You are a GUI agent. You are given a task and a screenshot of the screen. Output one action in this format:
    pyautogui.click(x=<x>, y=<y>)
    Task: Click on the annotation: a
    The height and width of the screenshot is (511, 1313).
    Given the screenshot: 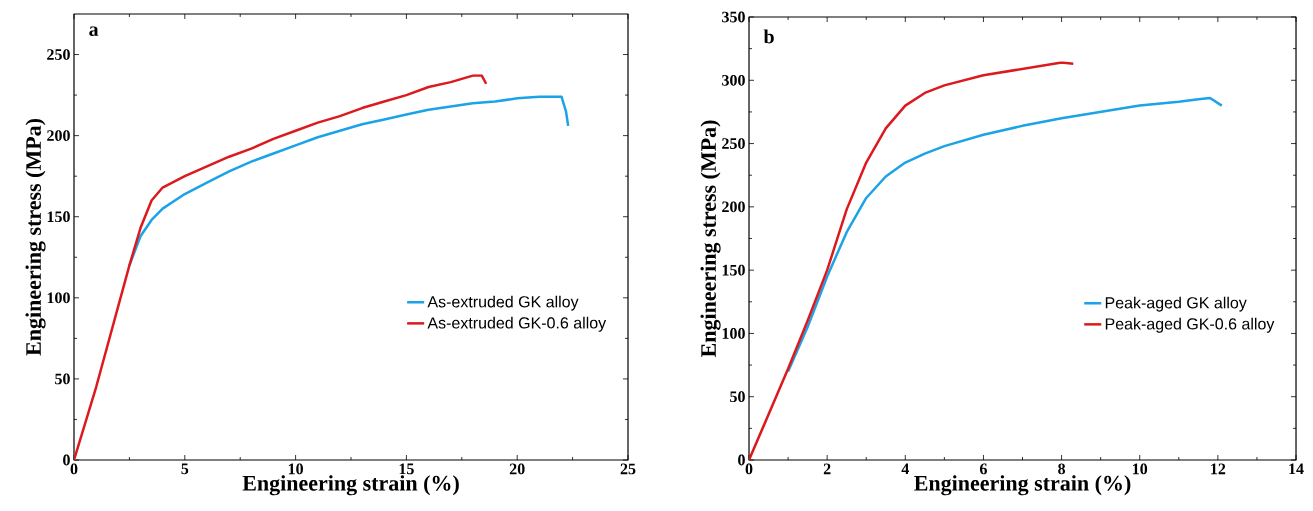 What is the action you would take?
    pyautogui.click(x=94, y=31)
    